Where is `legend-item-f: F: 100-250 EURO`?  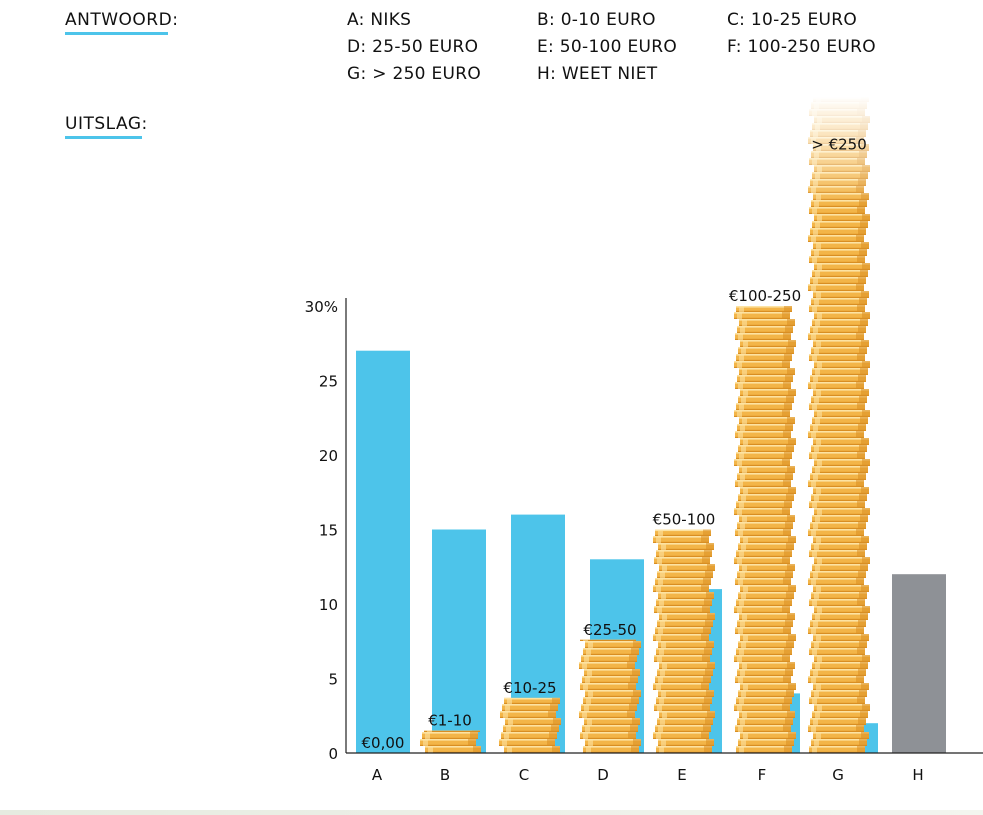
legend-item-f: F: 100-250 EURO is located at coordinates (801, 47).